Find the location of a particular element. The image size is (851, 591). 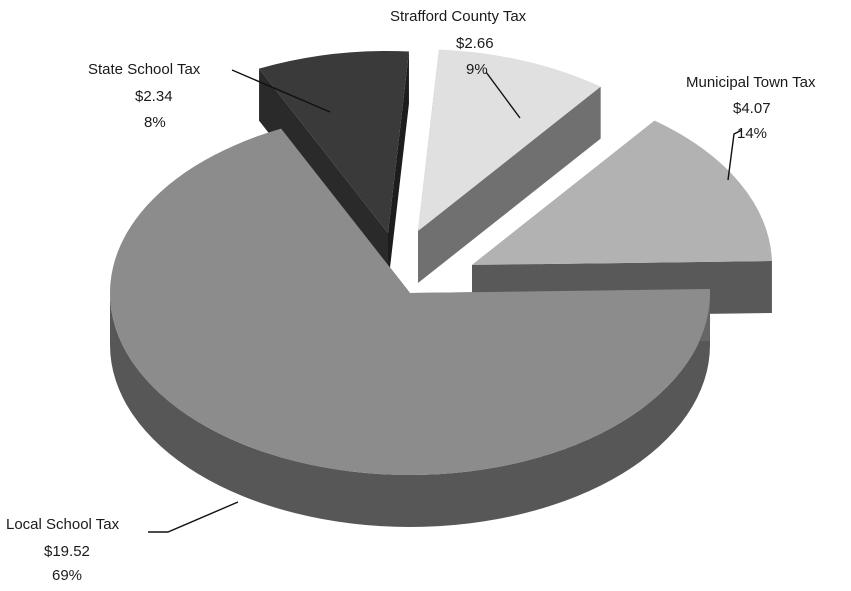

slice-value-municipal-town-tax: $4.07 is located at coordinates (752, 108).